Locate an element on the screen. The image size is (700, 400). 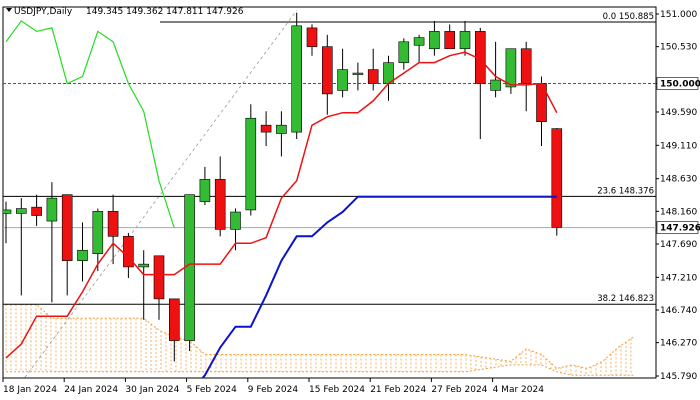
fib-level-label: 23.6 148.376 is located at coordinates (625, 191).